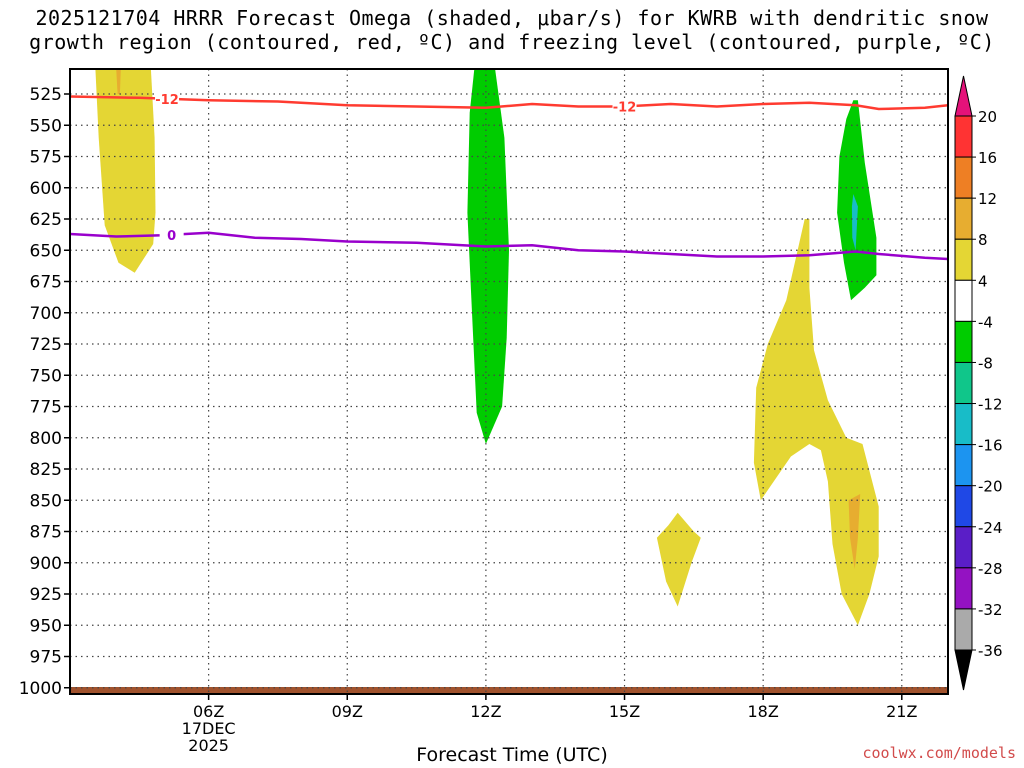 The height and width of the screenshot is (768, 1024). I want to click on y-tick-label-1000: 1000, so click(40, 689).